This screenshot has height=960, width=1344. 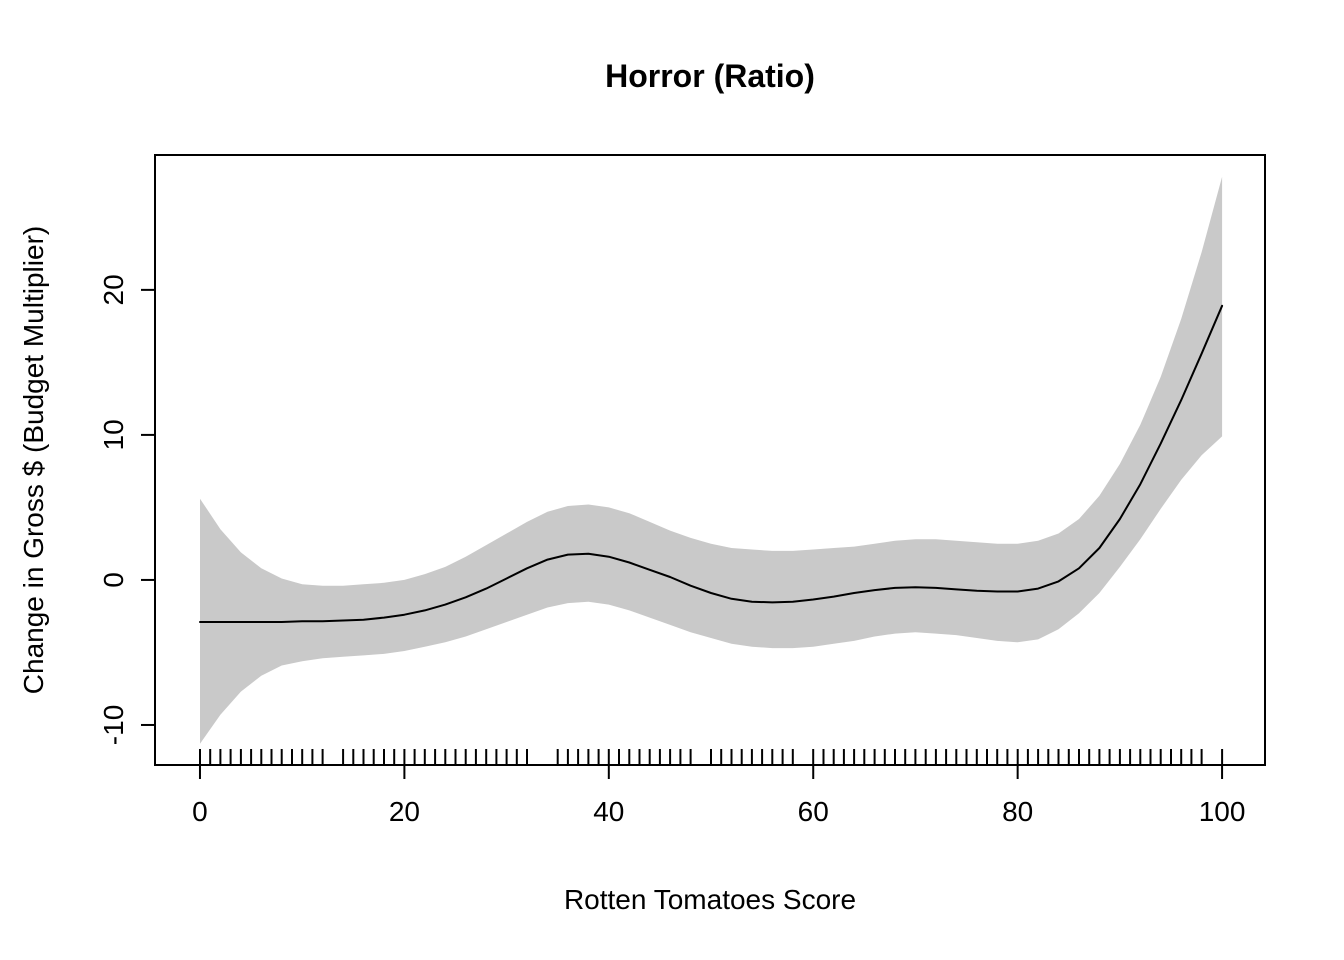 I want to click on x-axis-label: Rotten Tomatoes Score, so click(x=710, y=899).